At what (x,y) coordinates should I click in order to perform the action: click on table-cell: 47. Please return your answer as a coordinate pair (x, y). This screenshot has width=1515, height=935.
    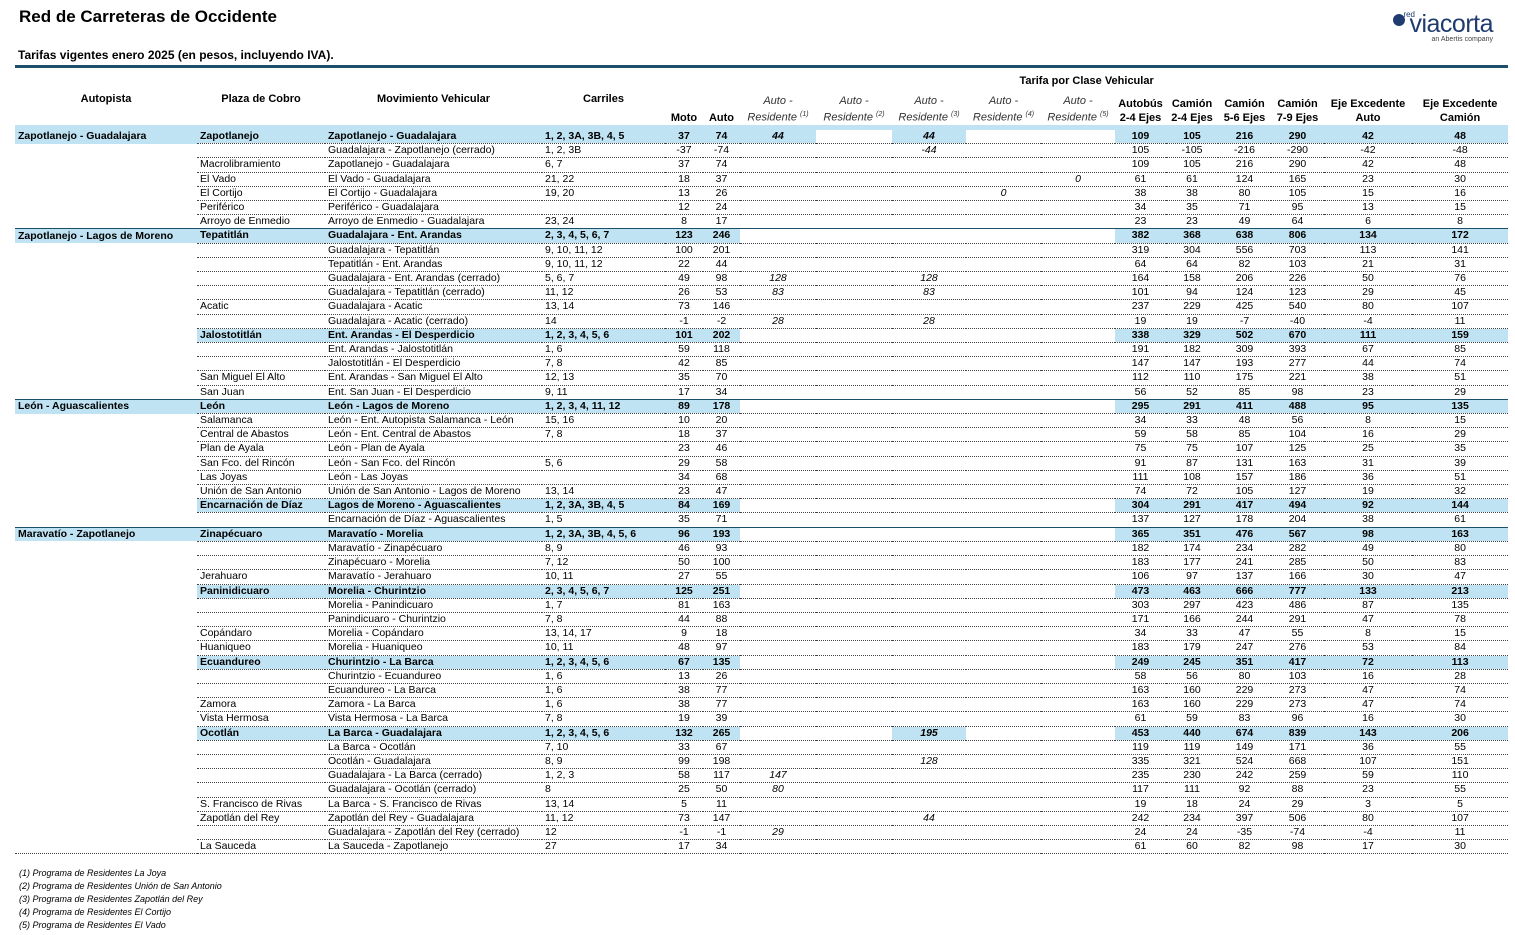
    Looking at the image, I should click on (1244, 634).